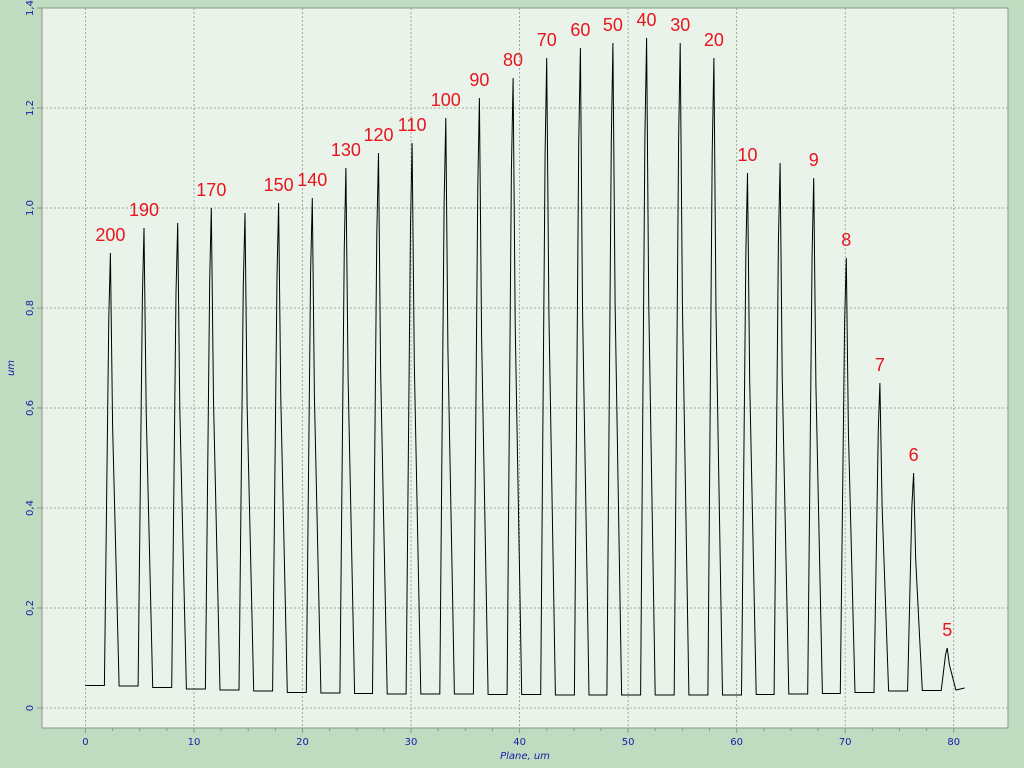  What do you see at coordinates (647, 20) in the screenshot?
I see `peak-label: 40` at bounding box center [647, 20].